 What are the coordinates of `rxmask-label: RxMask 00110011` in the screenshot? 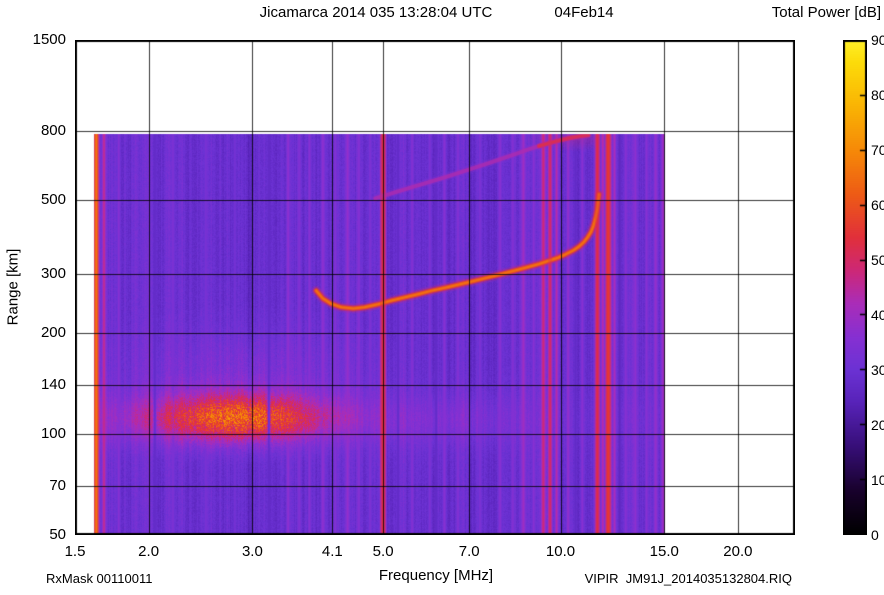 It's located at (99, 578).